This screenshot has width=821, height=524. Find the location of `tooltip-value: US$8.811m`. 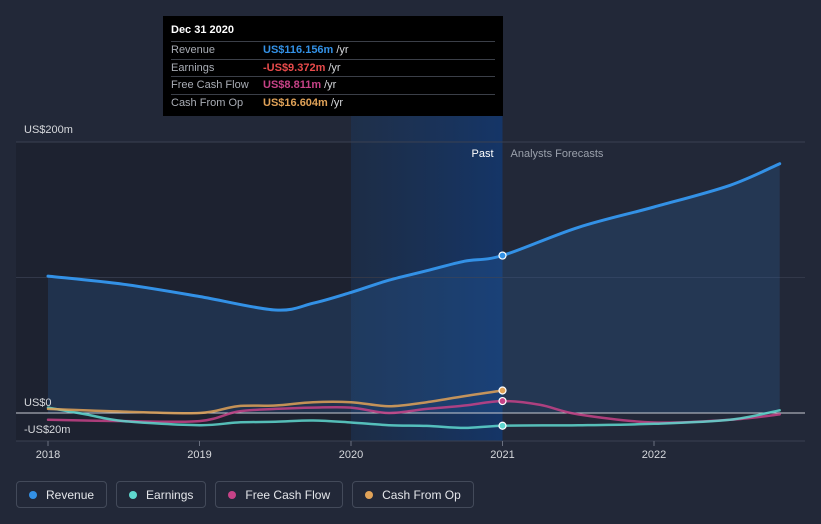

tooltip-value: US$8.811m is located at coordinates (292, 85).